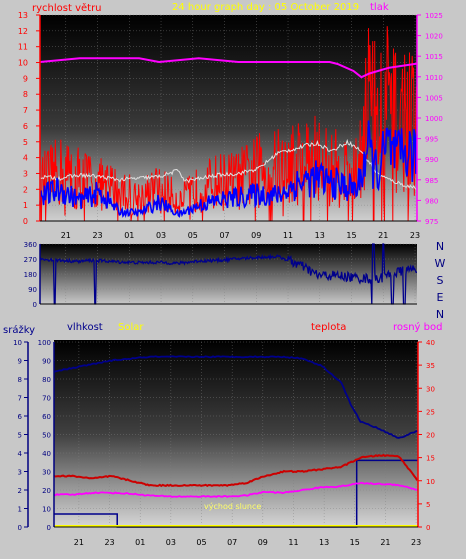 The width and height of the screenshot is (466, 559). What do you see at coordinates (23, 63) in the screenshot?
I see `wind-axis-tick-label: 10` at bounding box center [23, 63].